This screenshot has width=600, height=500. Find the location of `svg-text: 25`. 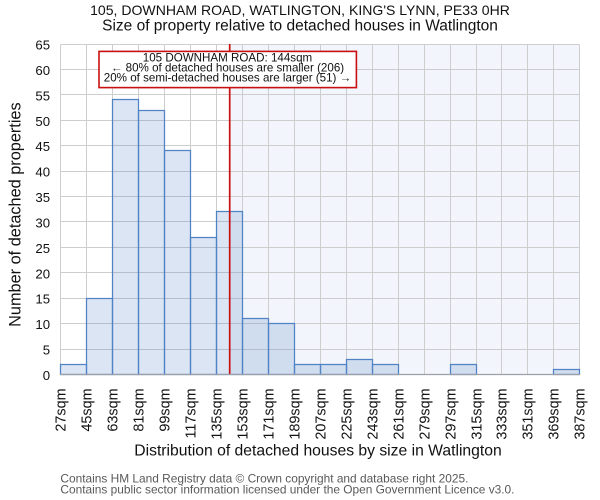

svg-text: 25 is located at coordinates (42, 248).